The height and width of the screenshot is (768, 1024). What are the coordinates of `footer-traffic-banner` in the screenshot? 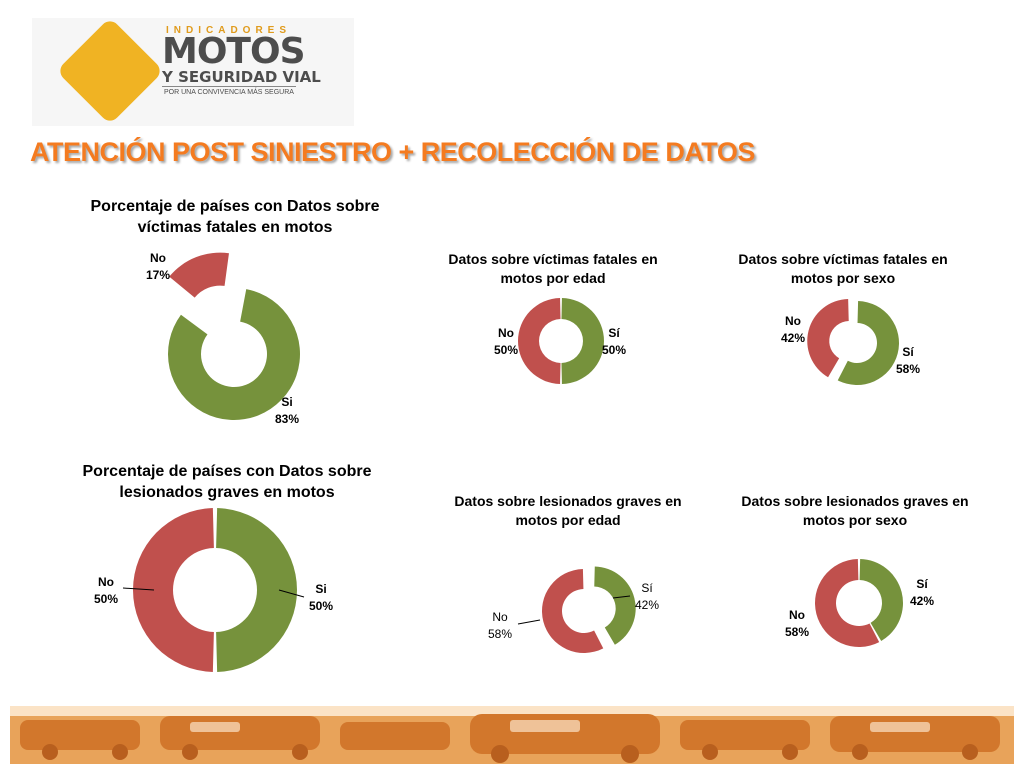 It's located at (512, 735).